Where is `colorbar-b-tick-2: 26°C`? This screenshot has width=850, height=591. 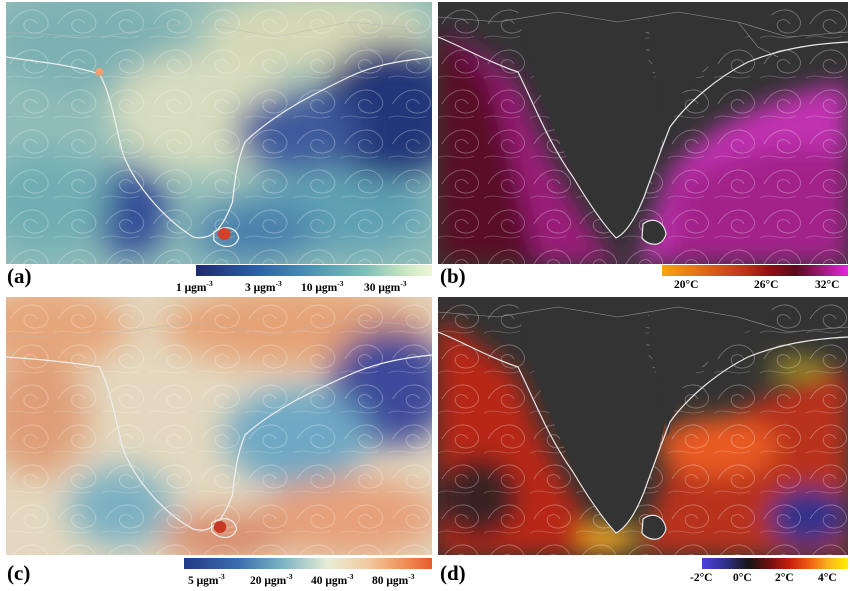
colorbar-b-tick-2: 26°C is located at coordinates (766, 285).